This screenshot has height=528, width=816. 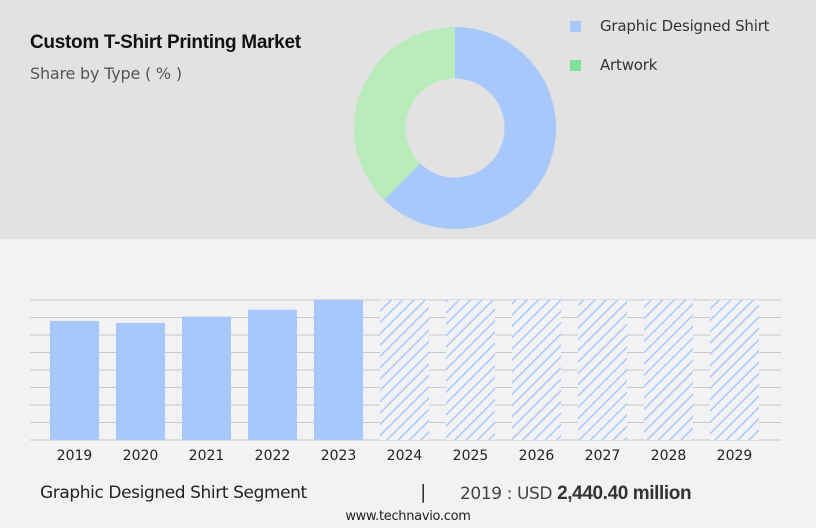 I want to click on source-url: www.technavio.com, so click(x=408, y=516).